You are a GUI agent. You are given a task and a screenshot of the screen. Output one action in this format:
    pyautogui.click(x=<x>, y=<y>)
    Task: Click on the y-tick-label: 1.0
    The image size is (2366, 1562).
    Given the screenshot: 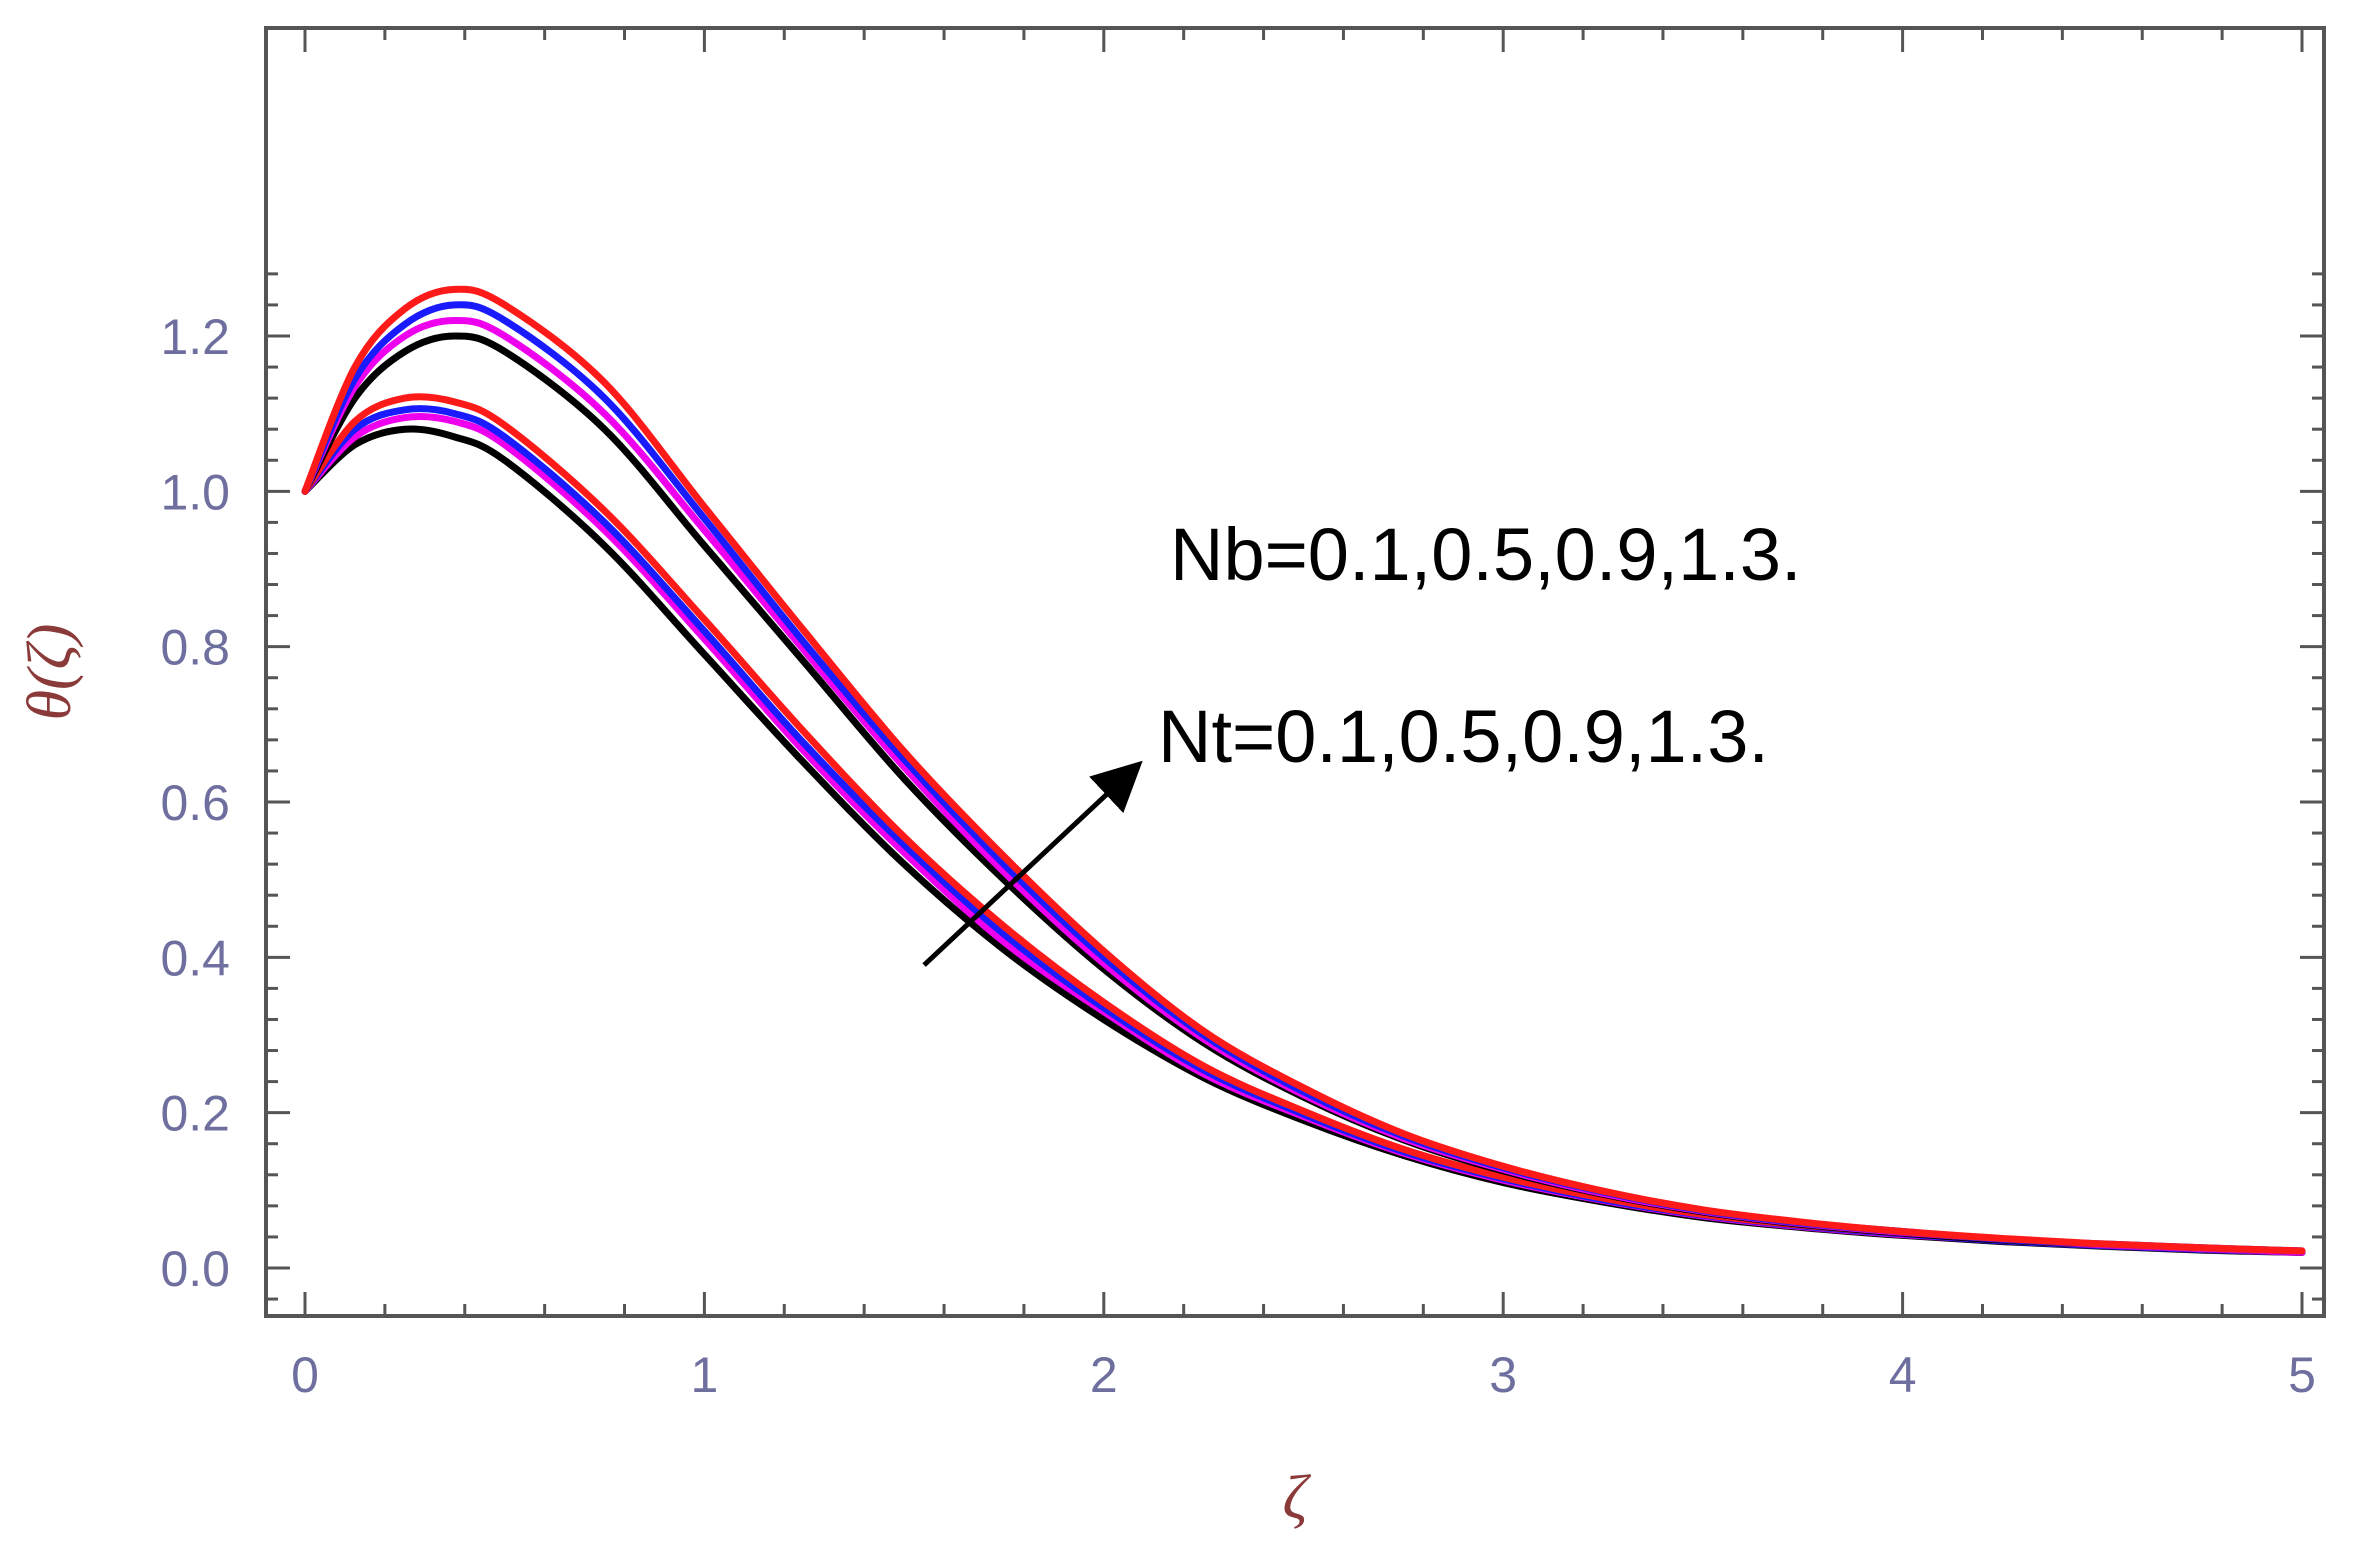 What is the action you would take?
    pyautogui.click(x=195, y=492)
    